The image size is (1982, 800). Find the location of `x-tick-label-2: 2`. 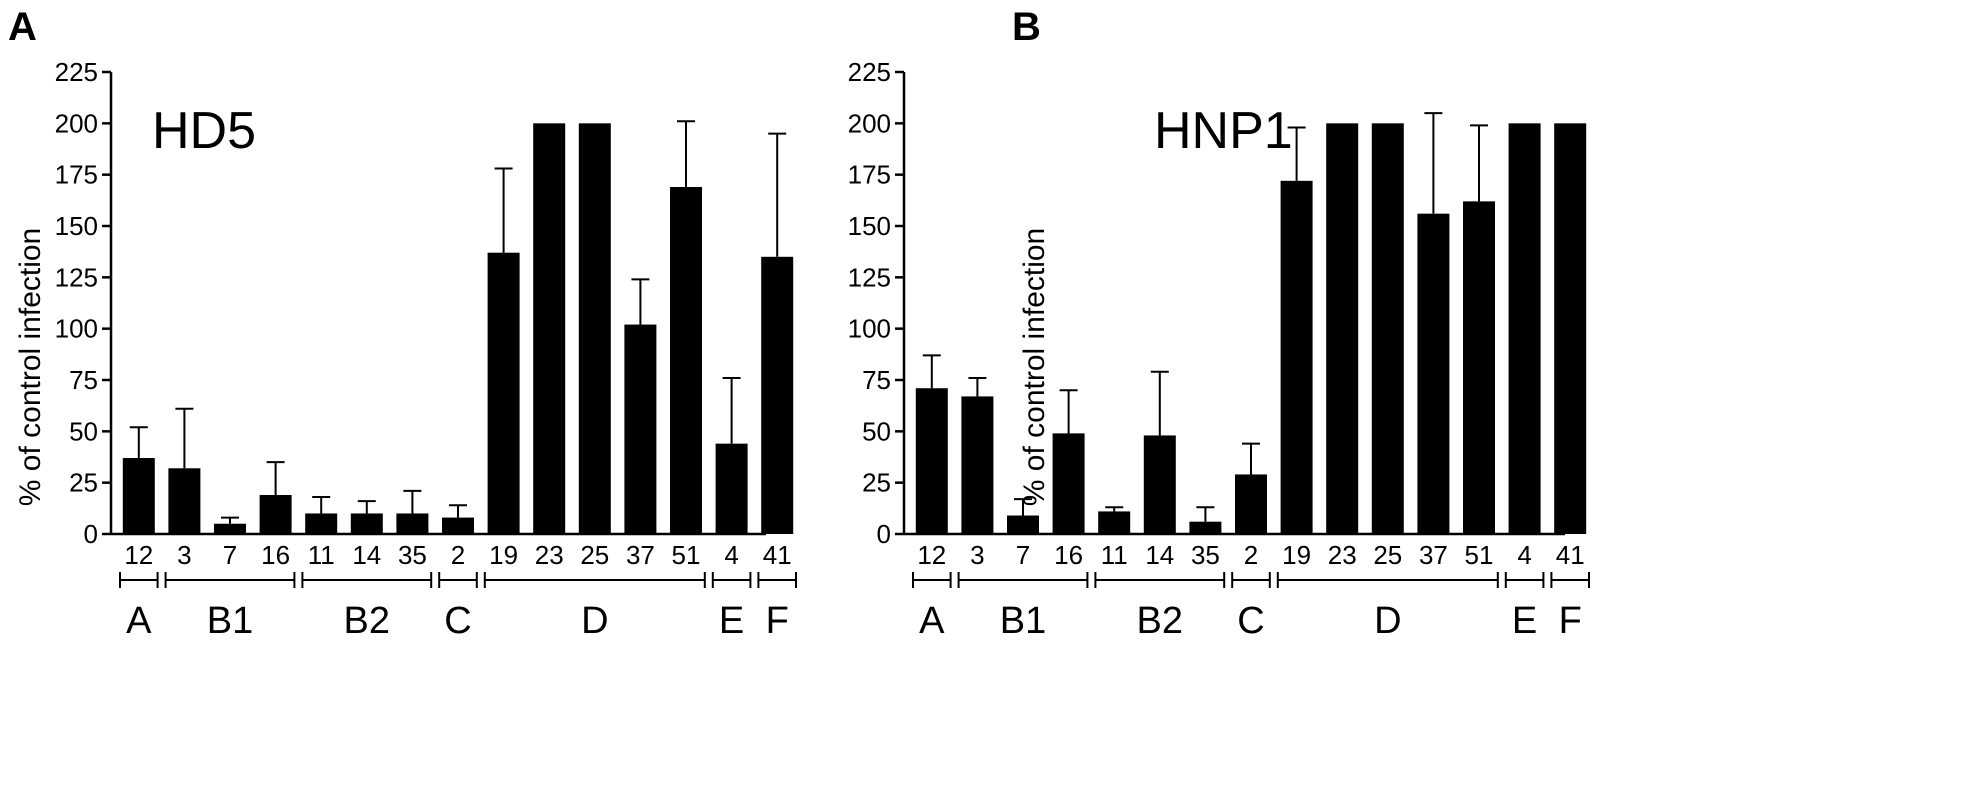

x-tick-label-2: 2 is located at coordinates (1251, 555).